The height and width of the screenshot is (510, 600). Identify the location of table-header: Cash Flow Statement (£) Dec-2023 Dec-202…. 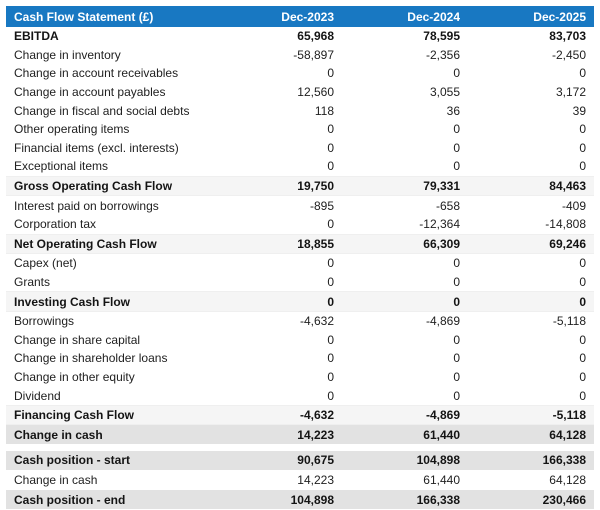
(300, 16).